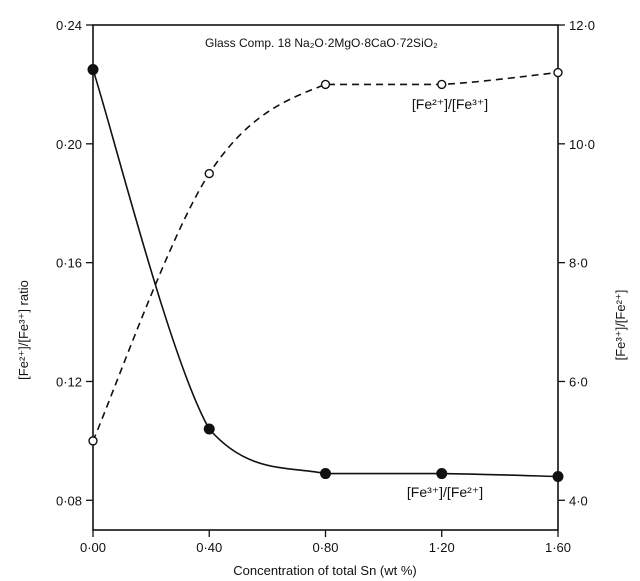  What do you see at coordinates (93, 547) in the screenshot?
I see `x-tick-label: 0·00` at bounding box center [93, 547].